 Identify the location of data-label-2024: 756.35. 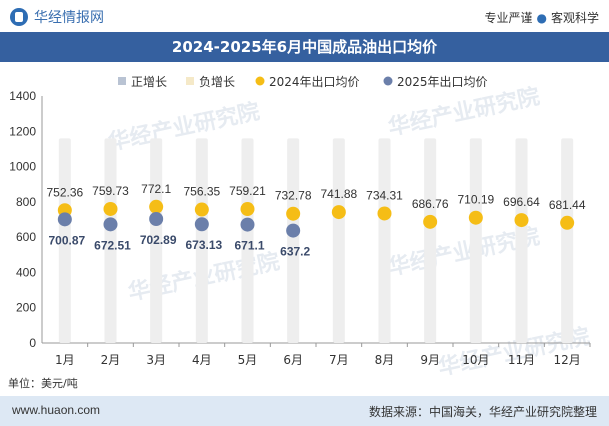
(201, 192).